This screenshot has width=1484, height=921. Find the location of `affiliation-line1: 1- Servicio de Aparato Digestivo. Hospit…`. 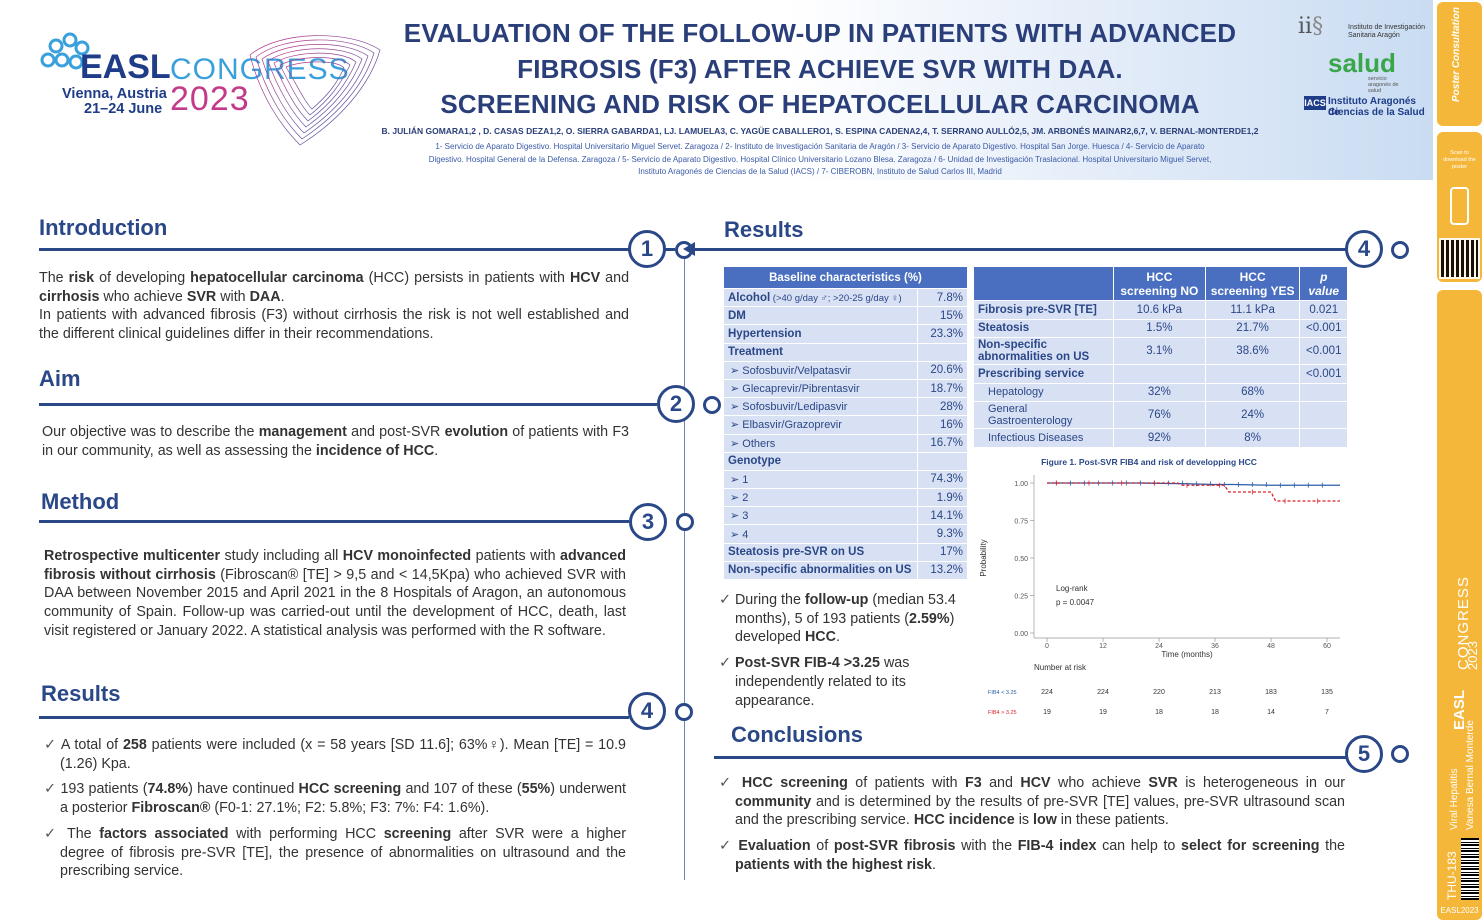

affiliation-line1: 1- Servicio de Aparato Digestivo. Hospit… is located at coordinates (820, 146).